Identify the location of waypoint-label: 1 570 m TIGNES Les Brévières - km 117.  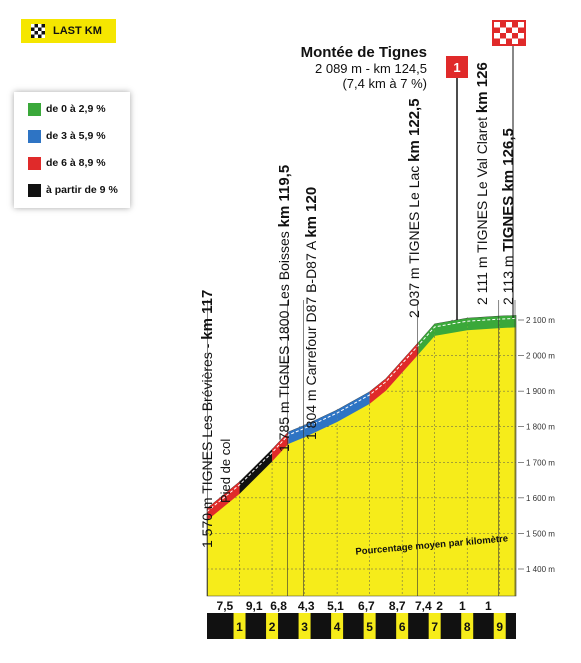
(207, 418).